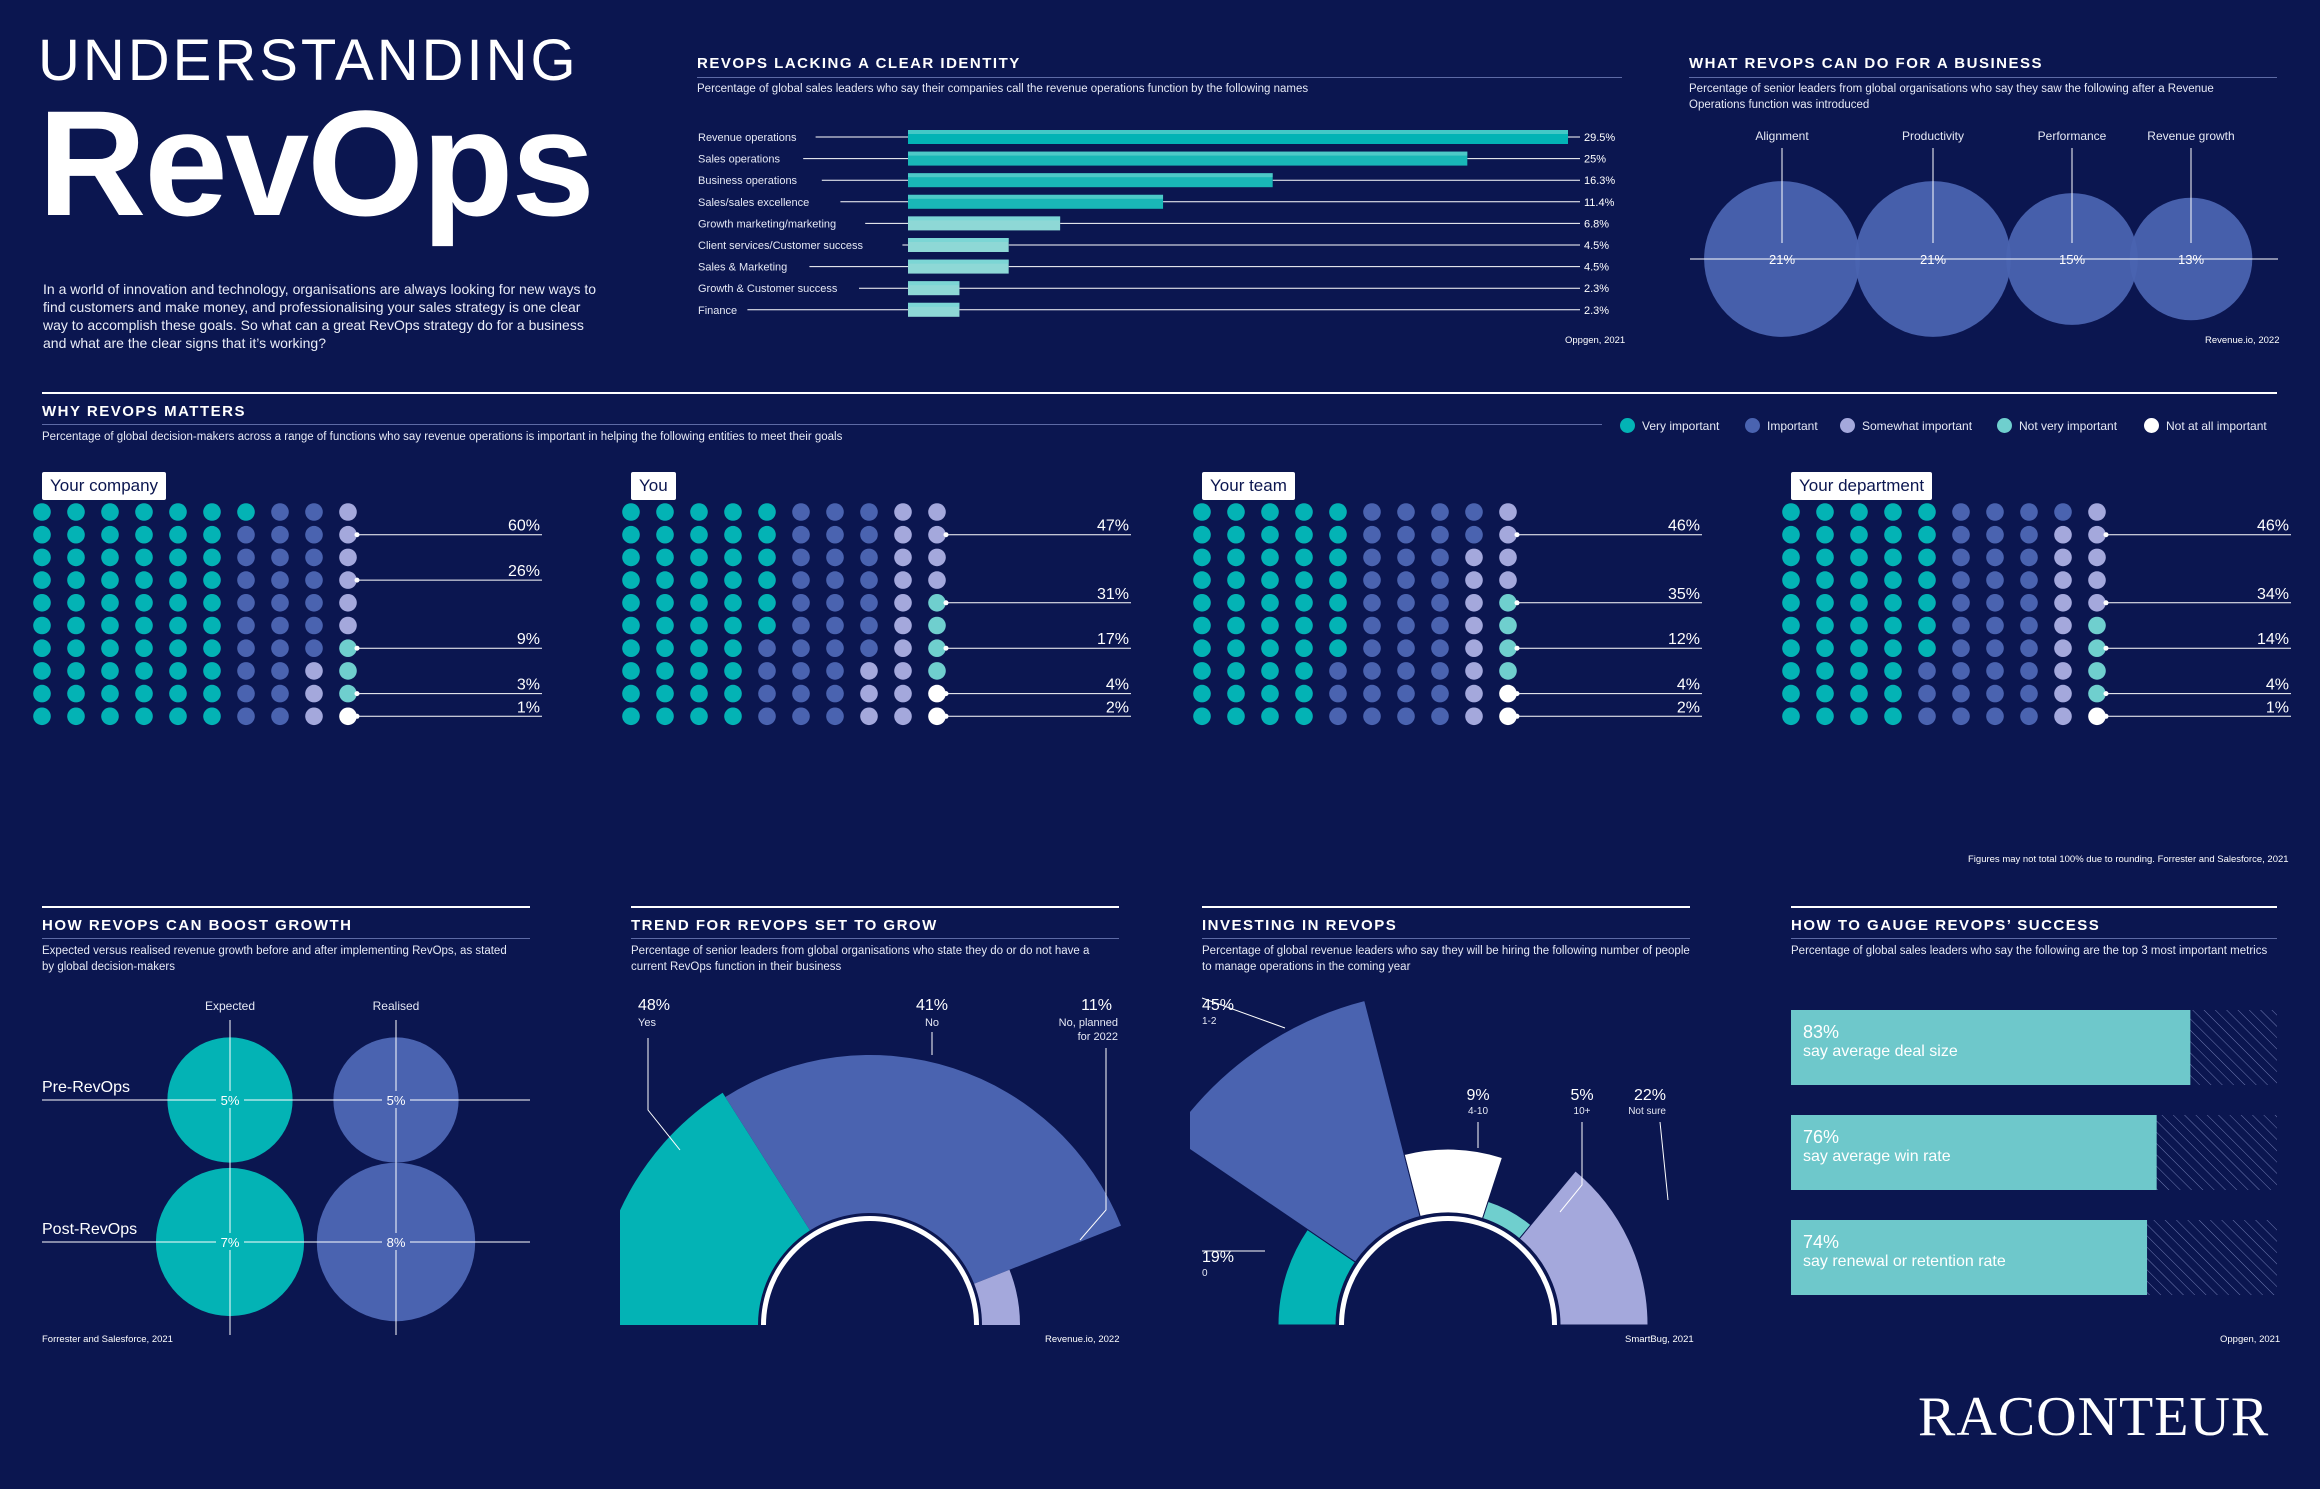 The width and height of the screenshot is (2320, 1489). Describe the element at coordinates (1113, 639) in the screenshot. I see `waffle-value-label: 17%` at that location.